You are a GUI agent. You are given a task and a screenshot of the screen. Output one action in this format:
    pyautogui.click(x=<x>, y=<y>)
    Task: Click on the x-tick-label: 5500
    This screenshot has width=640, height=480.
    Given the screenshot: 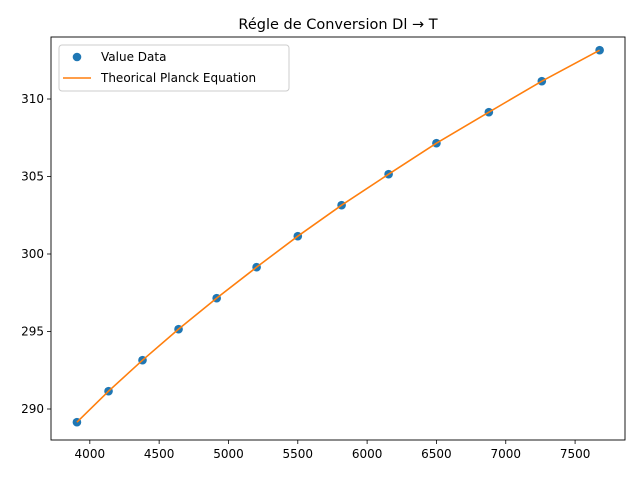 What is the action you would take?
    pyautogui.click(x=298, y=454)
    